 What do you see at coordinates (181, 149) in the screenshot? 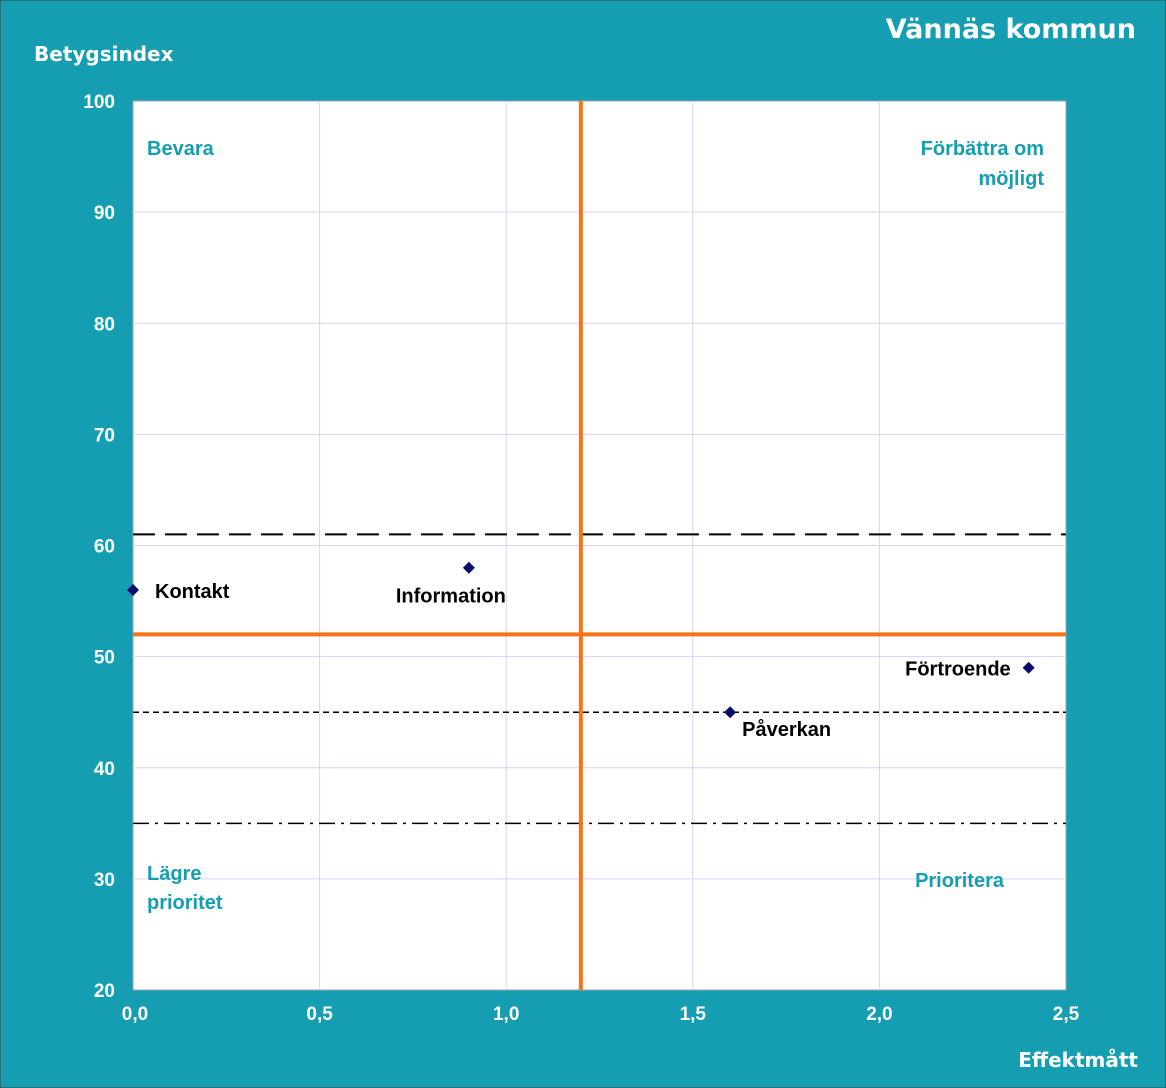
I see `quadrant-label-bevara: Bevara` at bounding box center [181, 149].